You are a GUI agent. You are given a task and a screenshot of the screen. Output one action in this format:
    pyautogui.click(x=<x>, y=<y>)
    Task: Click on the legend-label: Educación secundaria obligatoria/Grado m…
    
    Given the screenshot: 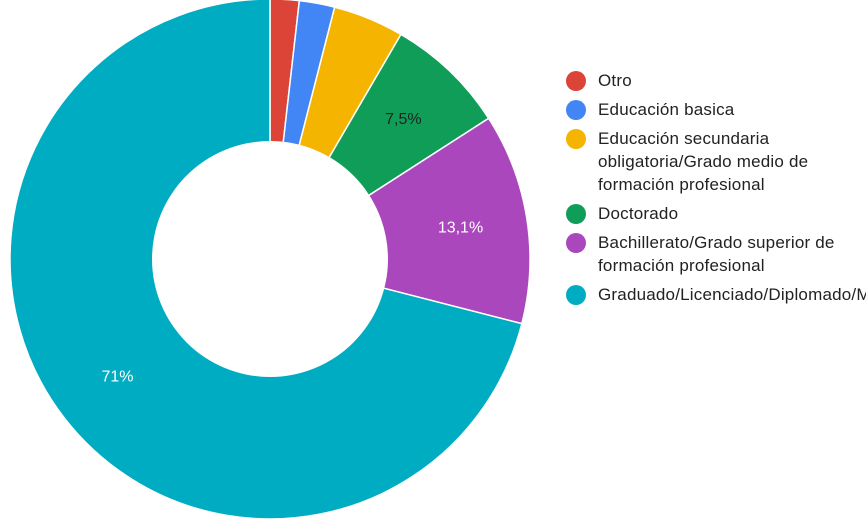 What is the action you would take?
    pyautogui.click(x=703, y=161)
    